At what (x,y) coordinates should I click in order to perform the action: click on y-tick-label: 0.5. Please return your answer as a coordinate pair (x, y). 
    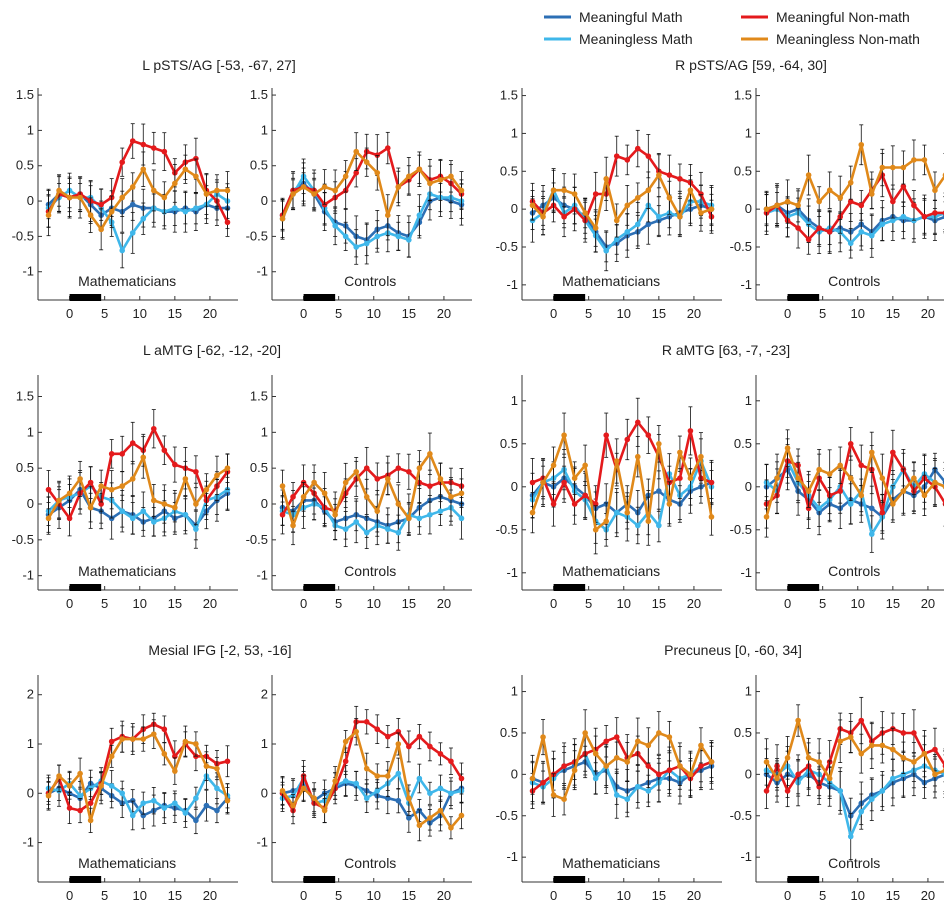
    Looking at the image, I should click on (743, 170).